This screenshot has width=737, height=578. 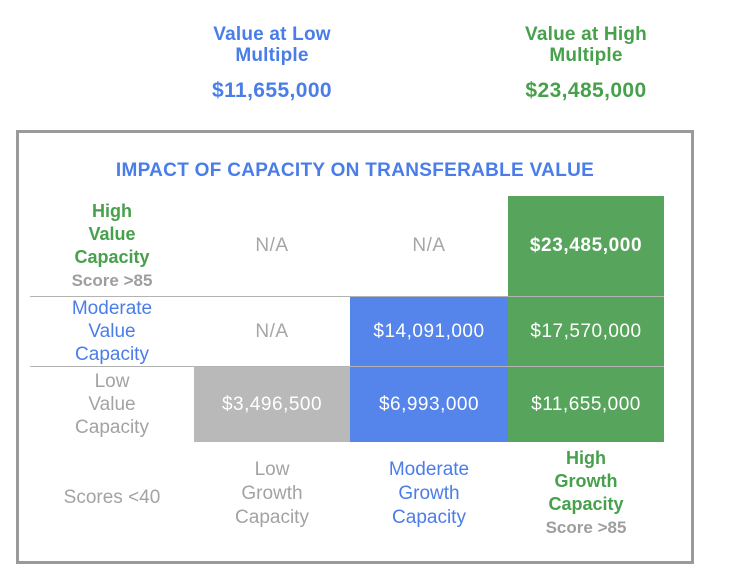 I want to click on row-score-note: Score >85, so click(x=112, y=280).